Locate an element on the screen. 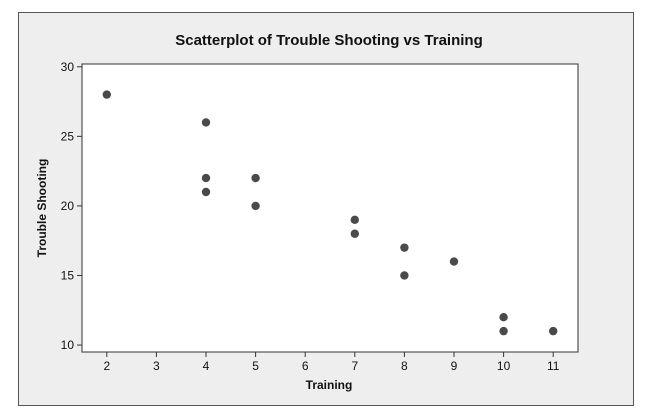  x-tick-label: 8 is located at coordinates (404, 366).